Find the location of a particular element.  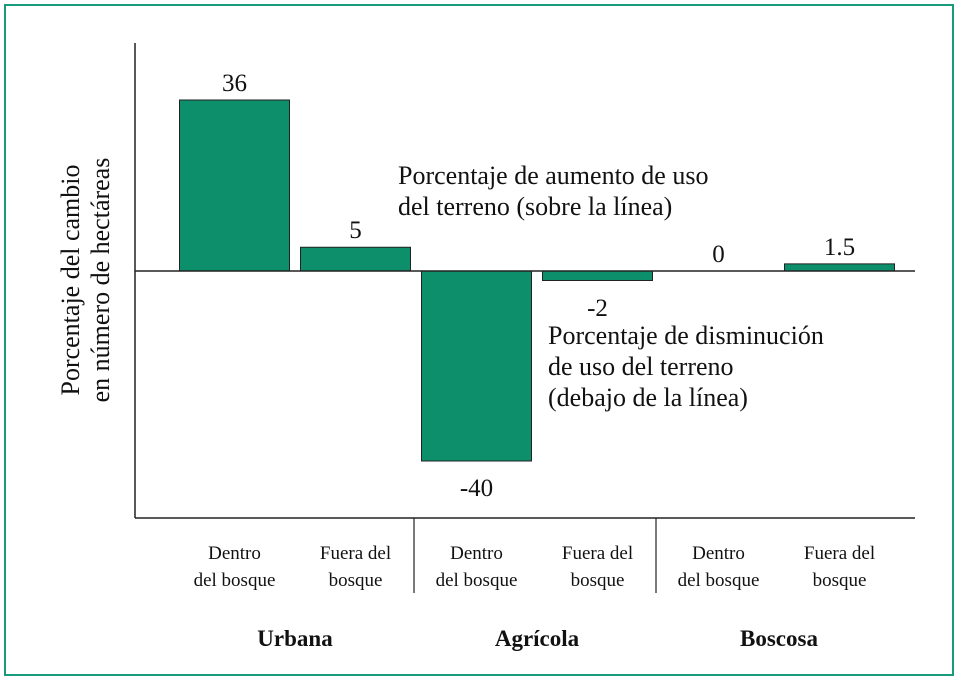

data-label: 1.5 is located at coordinates (839, 247).